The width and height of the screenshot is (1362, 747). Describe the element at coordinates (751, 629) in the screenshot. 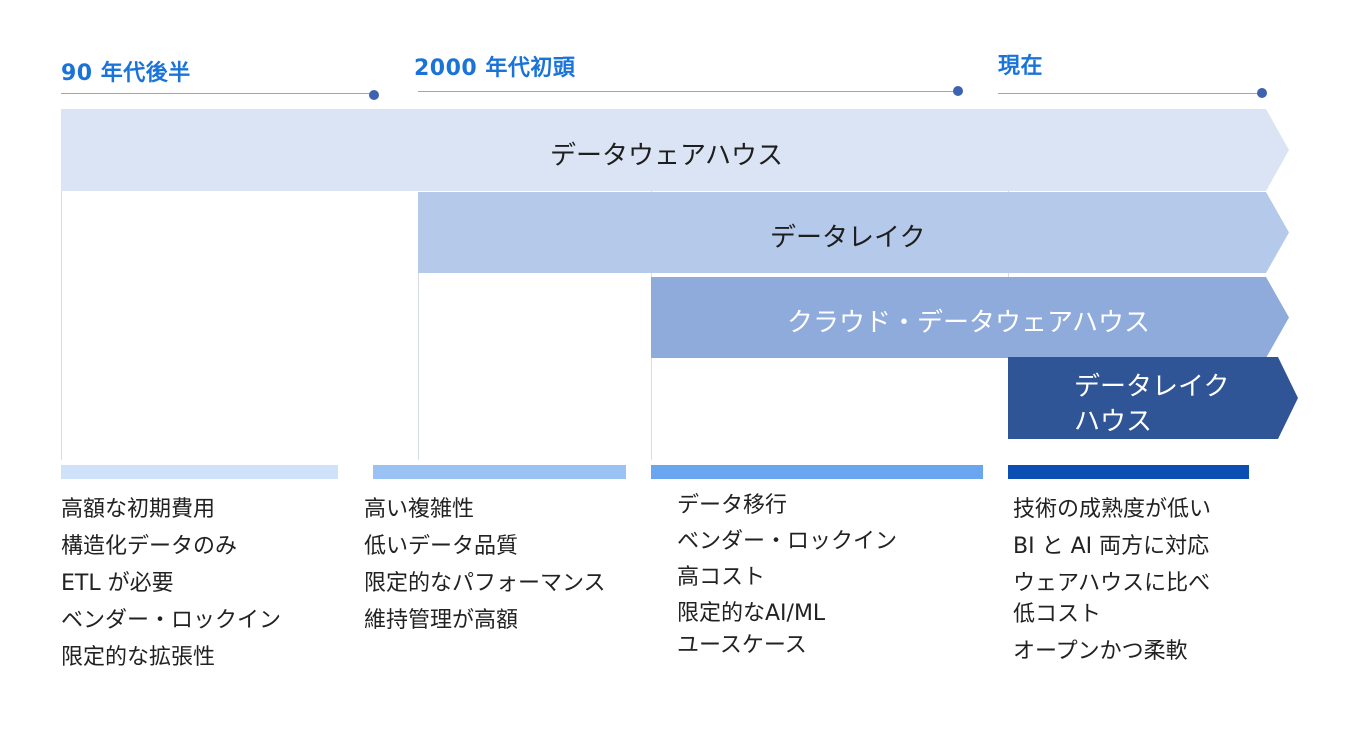

I see `list-item: 限定的なAI/ML ユースケース` at that location.